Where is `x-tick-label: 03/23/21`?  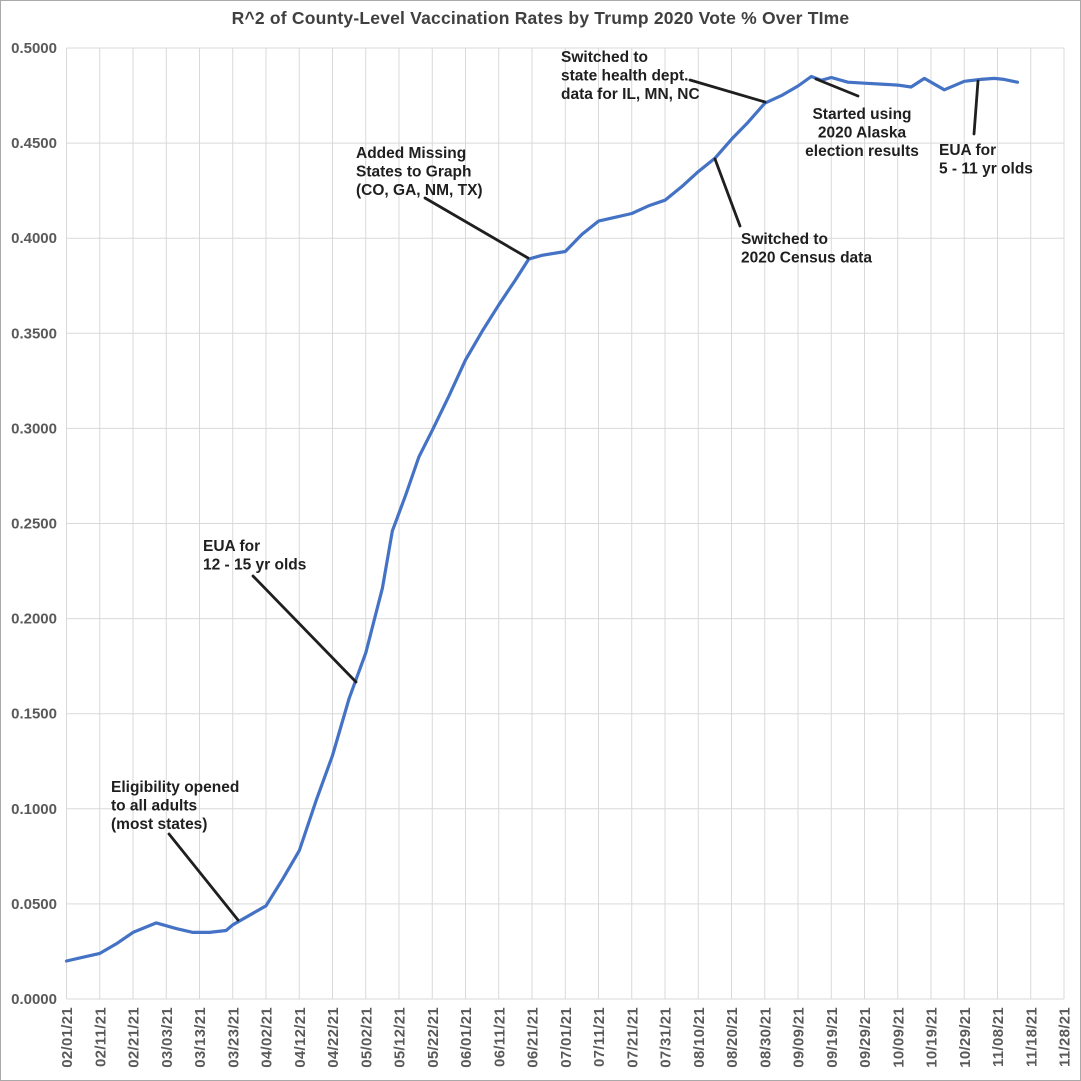
x-tick-label: 03/23/21 is located at coordinates (233, 1037).